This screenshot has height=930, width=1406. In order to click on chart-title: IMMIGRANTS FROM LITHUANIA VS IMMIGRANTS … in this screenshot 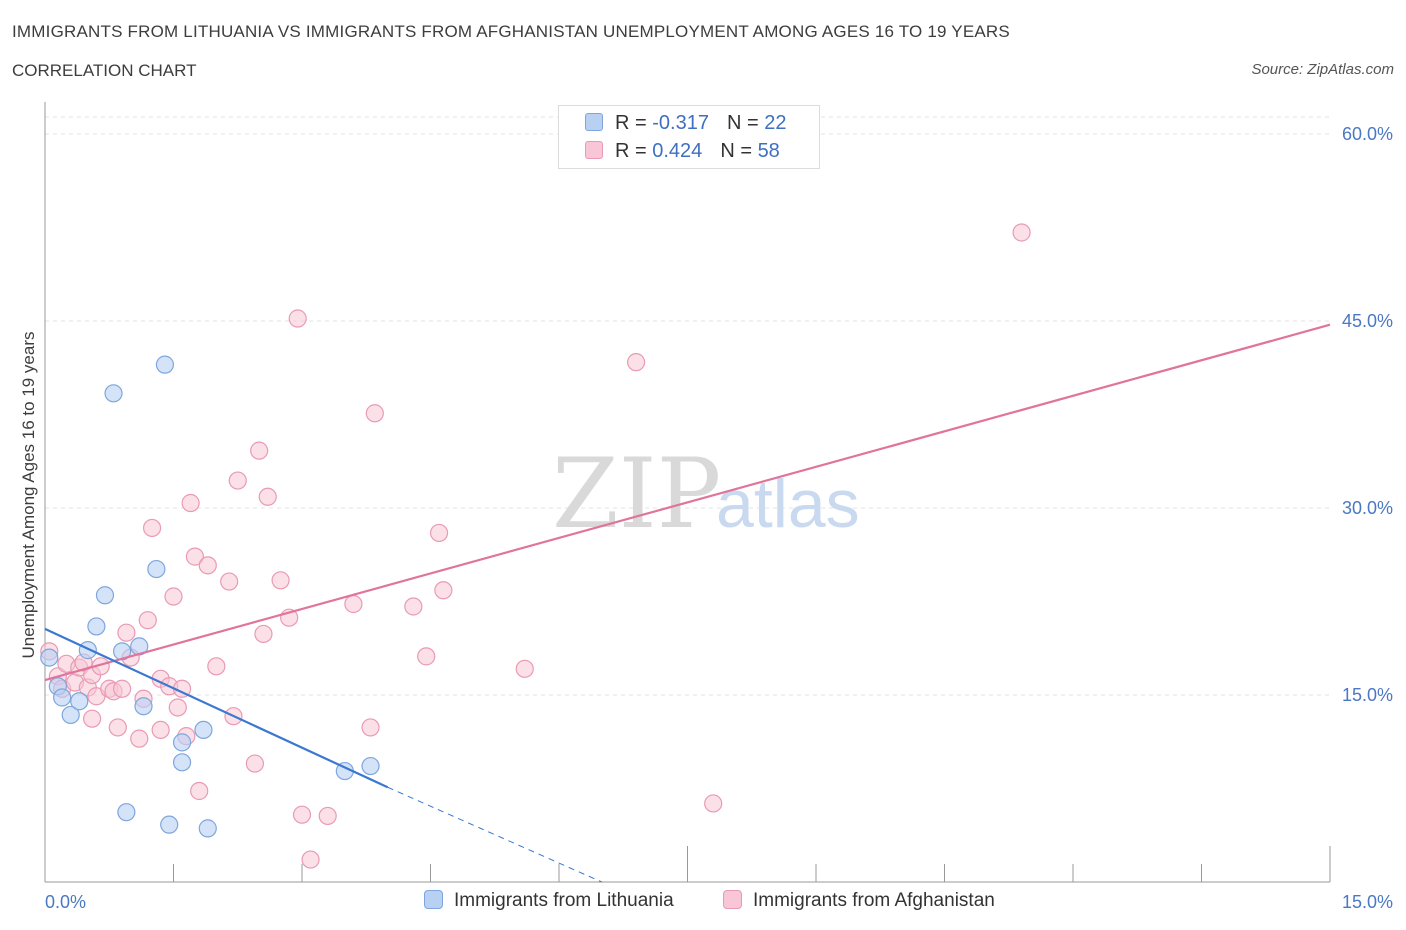, I will do `click(511, 31)`.